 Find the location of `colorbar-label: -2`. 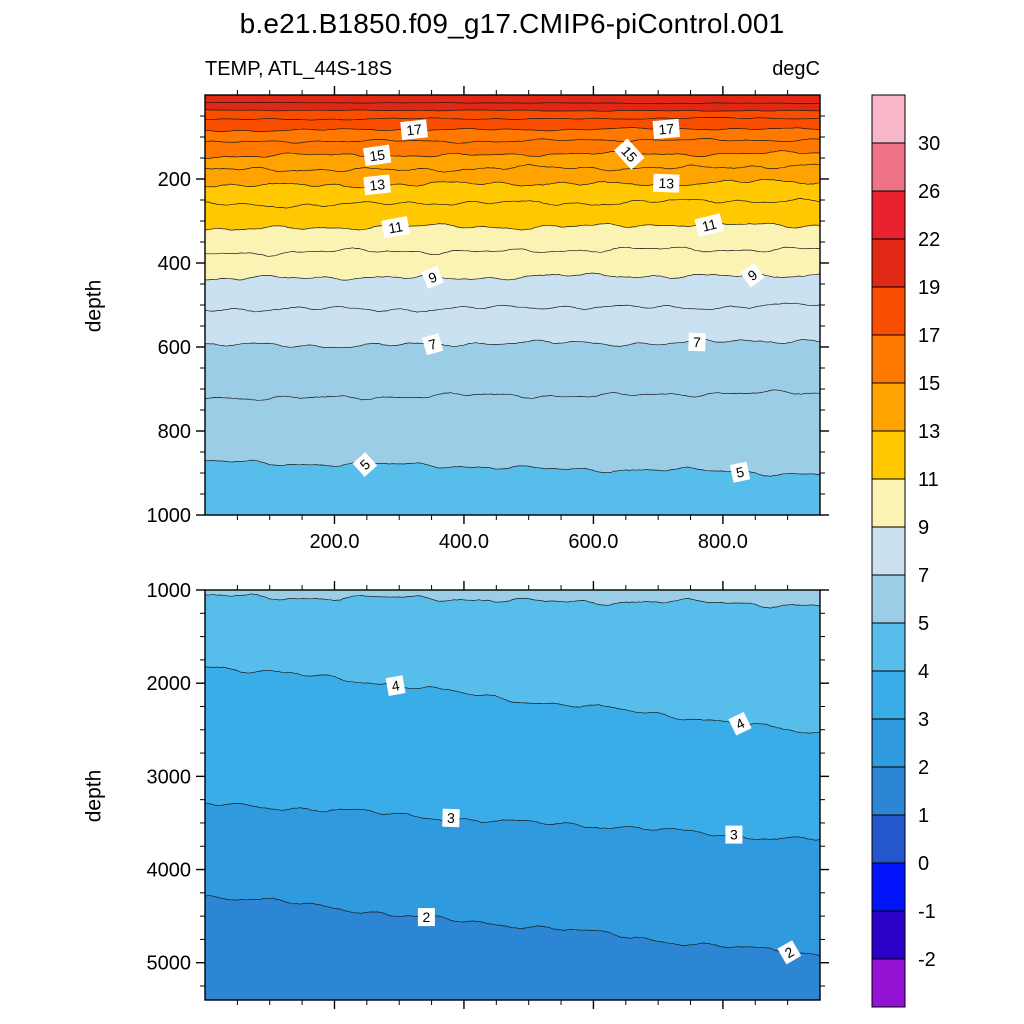

colorbar-label: -2 is located at coordinates (927, 960).